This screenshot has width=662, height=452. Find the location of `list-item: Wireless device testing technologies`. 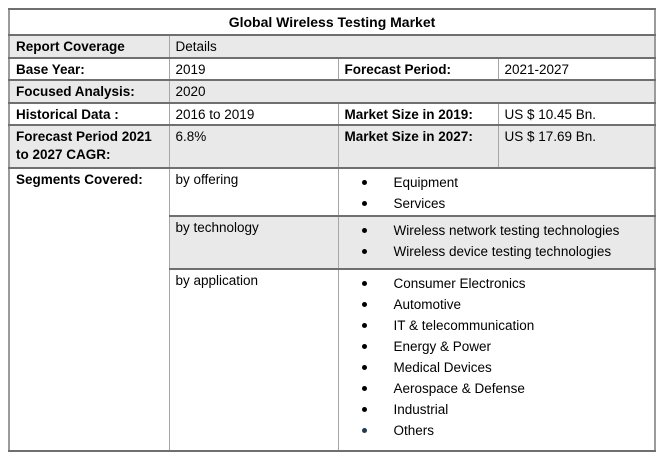

list-item: Wireless device testing technologies is located at coordinates (498, 251).